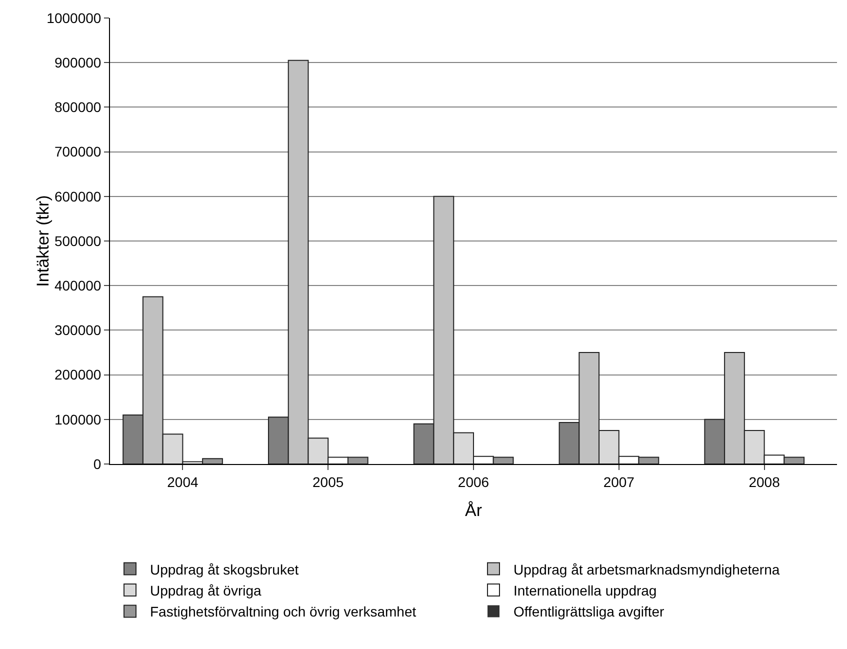 The width and height of the screenshot is (847, 649). I want to click on y-tick-label: 800000, so click(78, 107).